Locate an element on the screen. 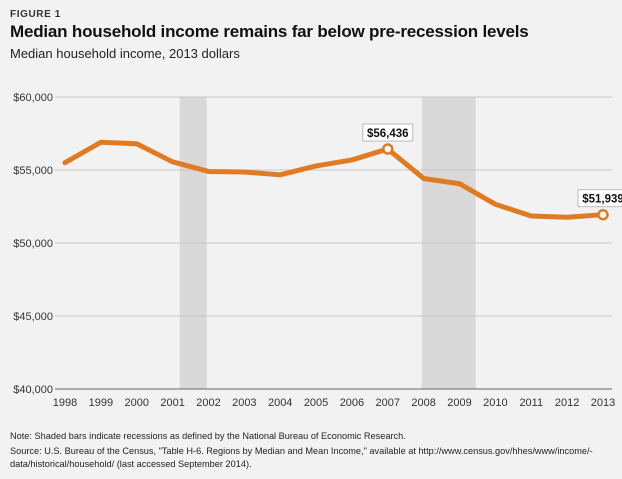 The width and height of the screenshot is (622, 479). x-tick-label: 2005 is located at coordinates (316, 403).